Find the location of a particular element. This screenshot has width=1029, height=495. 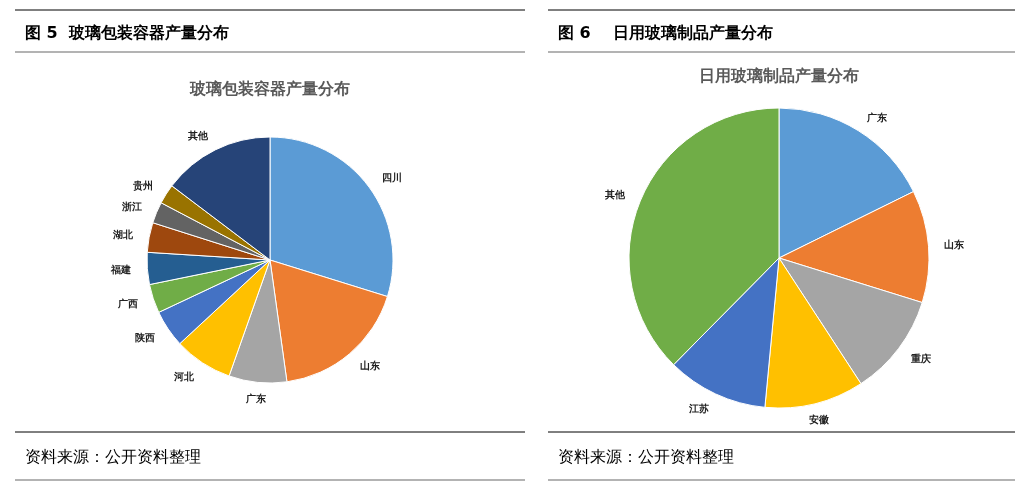

slice-label: 福建 is located at coordinates (121, 270).